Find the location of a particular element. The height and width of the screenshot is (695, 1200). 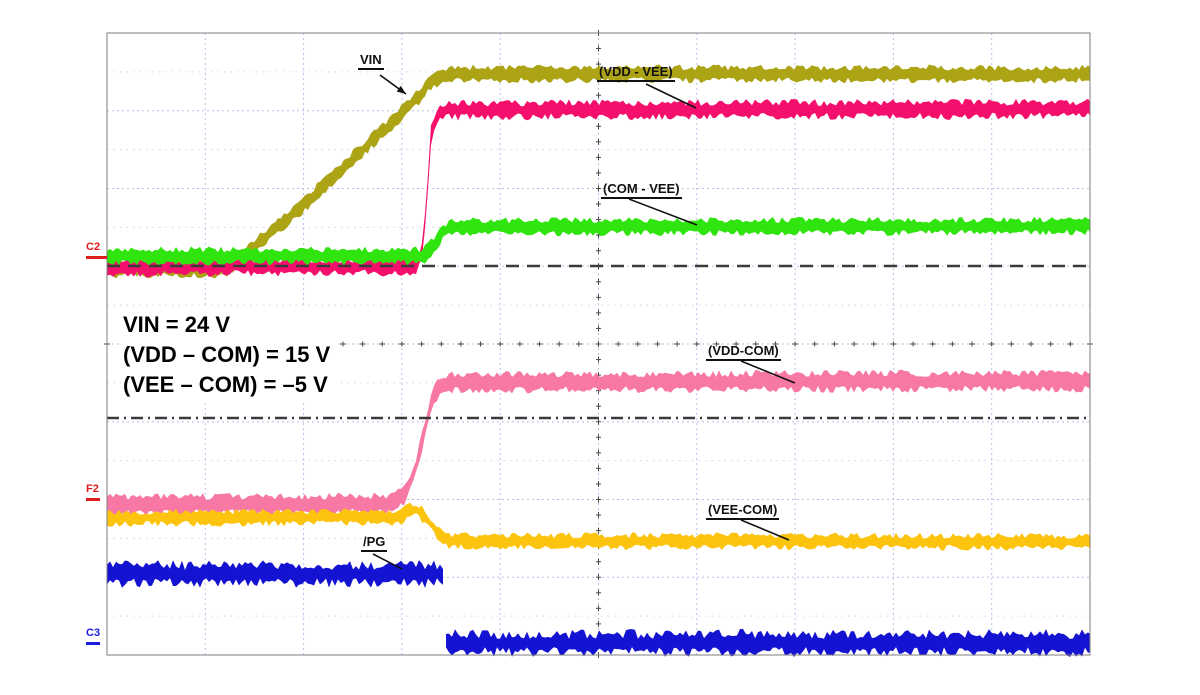

channel-marker-c3: C3 is located at coordinates (93, 636).